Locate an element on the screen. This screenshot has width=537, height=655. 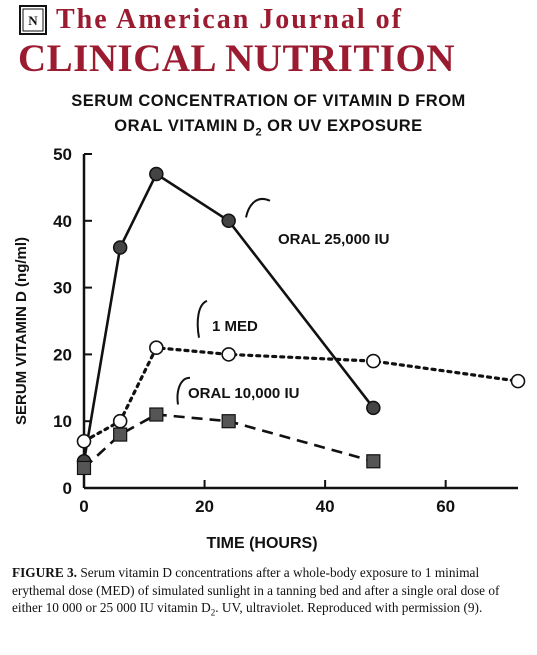
journal-name-line2: CLINICAL NUTRITION is located at coordinates (237, 58).